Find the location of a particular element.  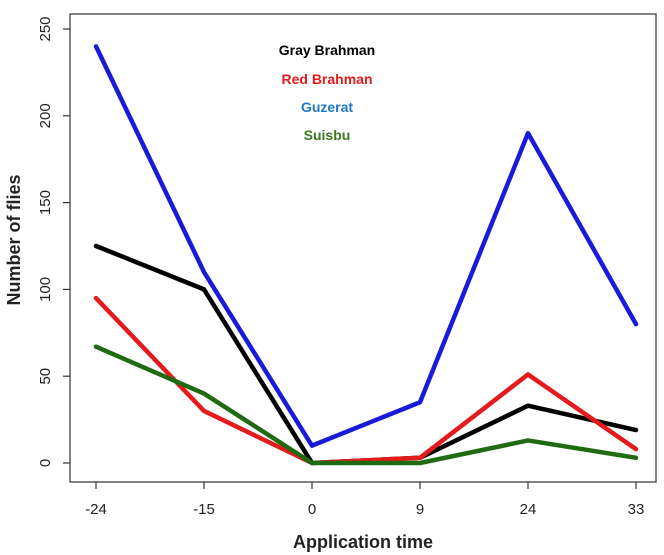

y-tick-label: 200 is located at coordinates (45, 115).